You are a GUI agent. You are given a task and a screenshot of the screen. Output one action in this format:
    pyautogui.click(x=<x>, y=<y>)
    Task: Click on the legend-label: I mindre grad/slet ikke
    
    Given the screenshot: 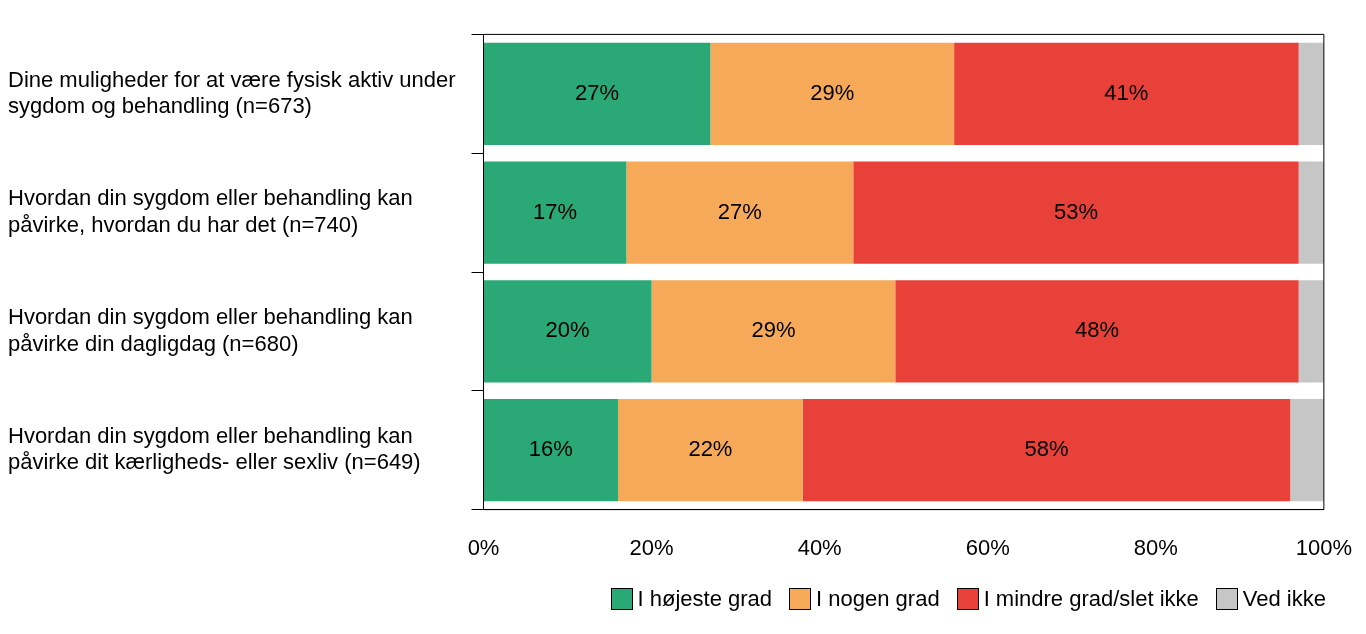 What is the action you would take?
    pyautogui.click(x=1091, y=599)
    